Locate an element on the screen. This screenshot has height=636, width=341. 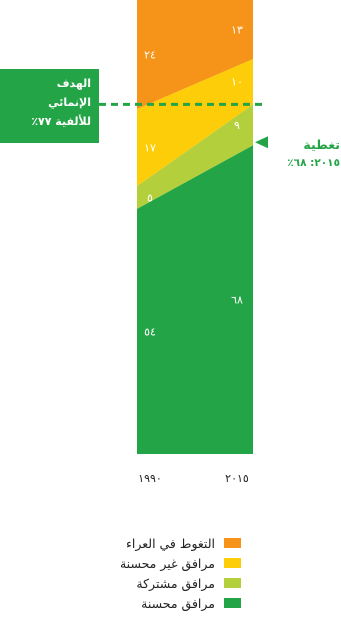
data-label-shared-2015: ٩ is located at coordinates (237, 125).